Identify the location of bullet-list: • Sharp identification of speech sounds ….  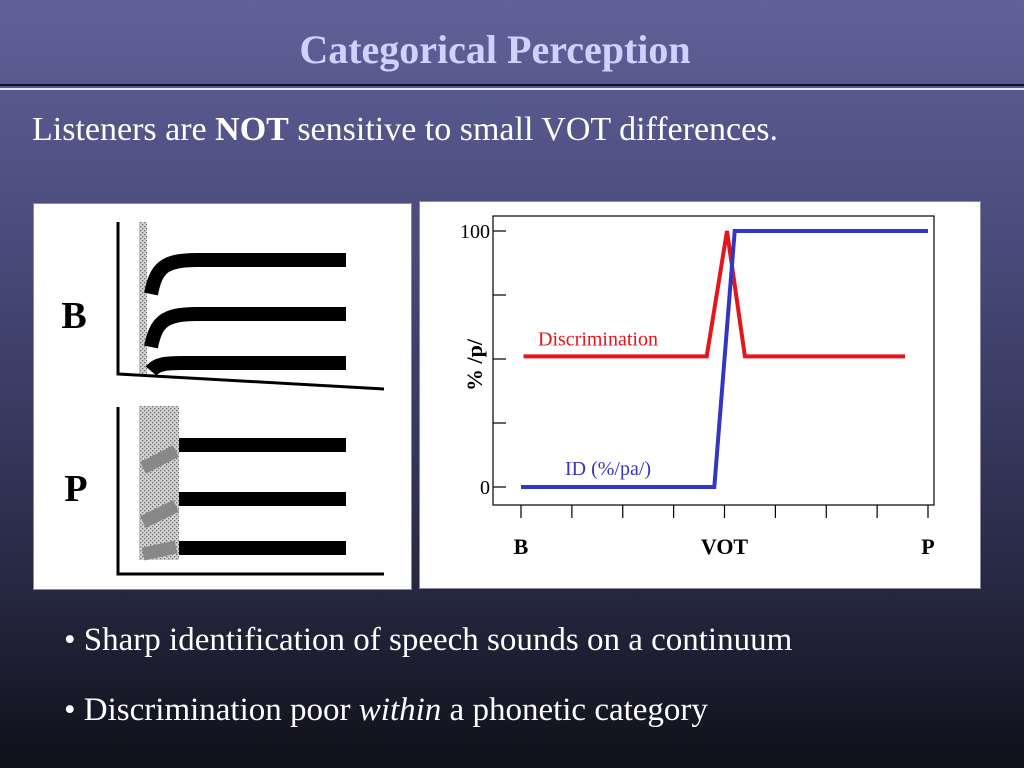
(428, 688).